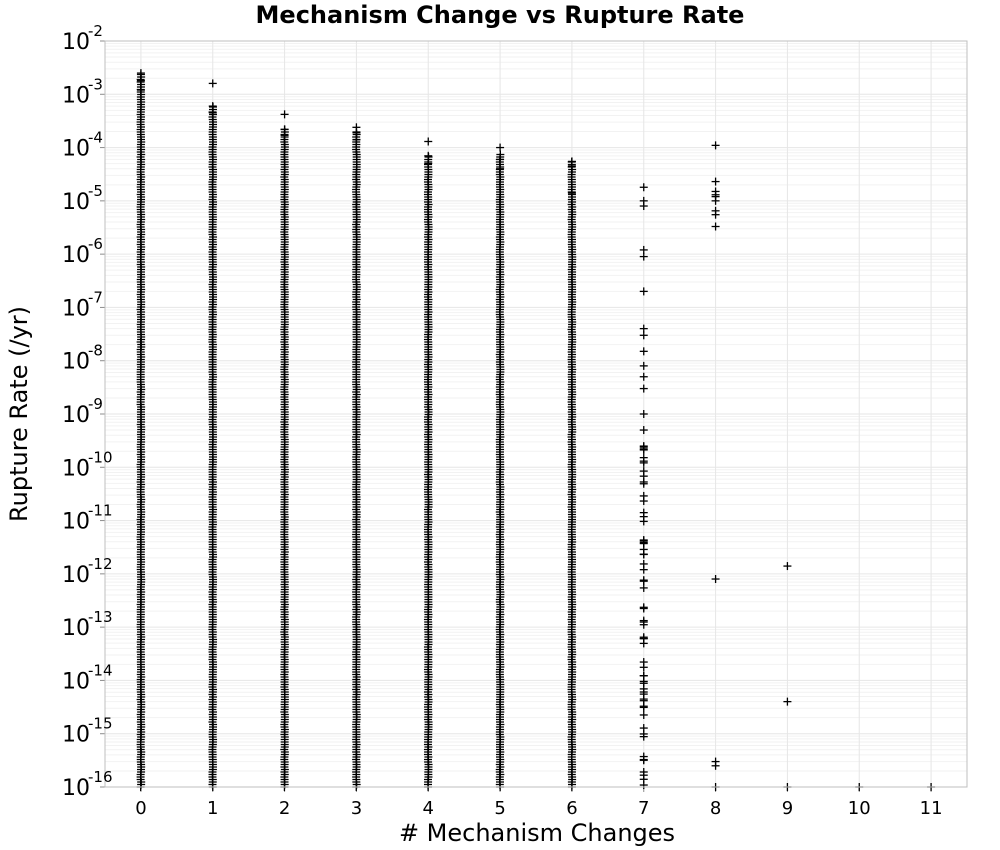 This screenshot has height=850, width=1000. Describe the element at coordinates (100, 777) in the screenshot. I see `y-tick-exponent: -16` at that location.